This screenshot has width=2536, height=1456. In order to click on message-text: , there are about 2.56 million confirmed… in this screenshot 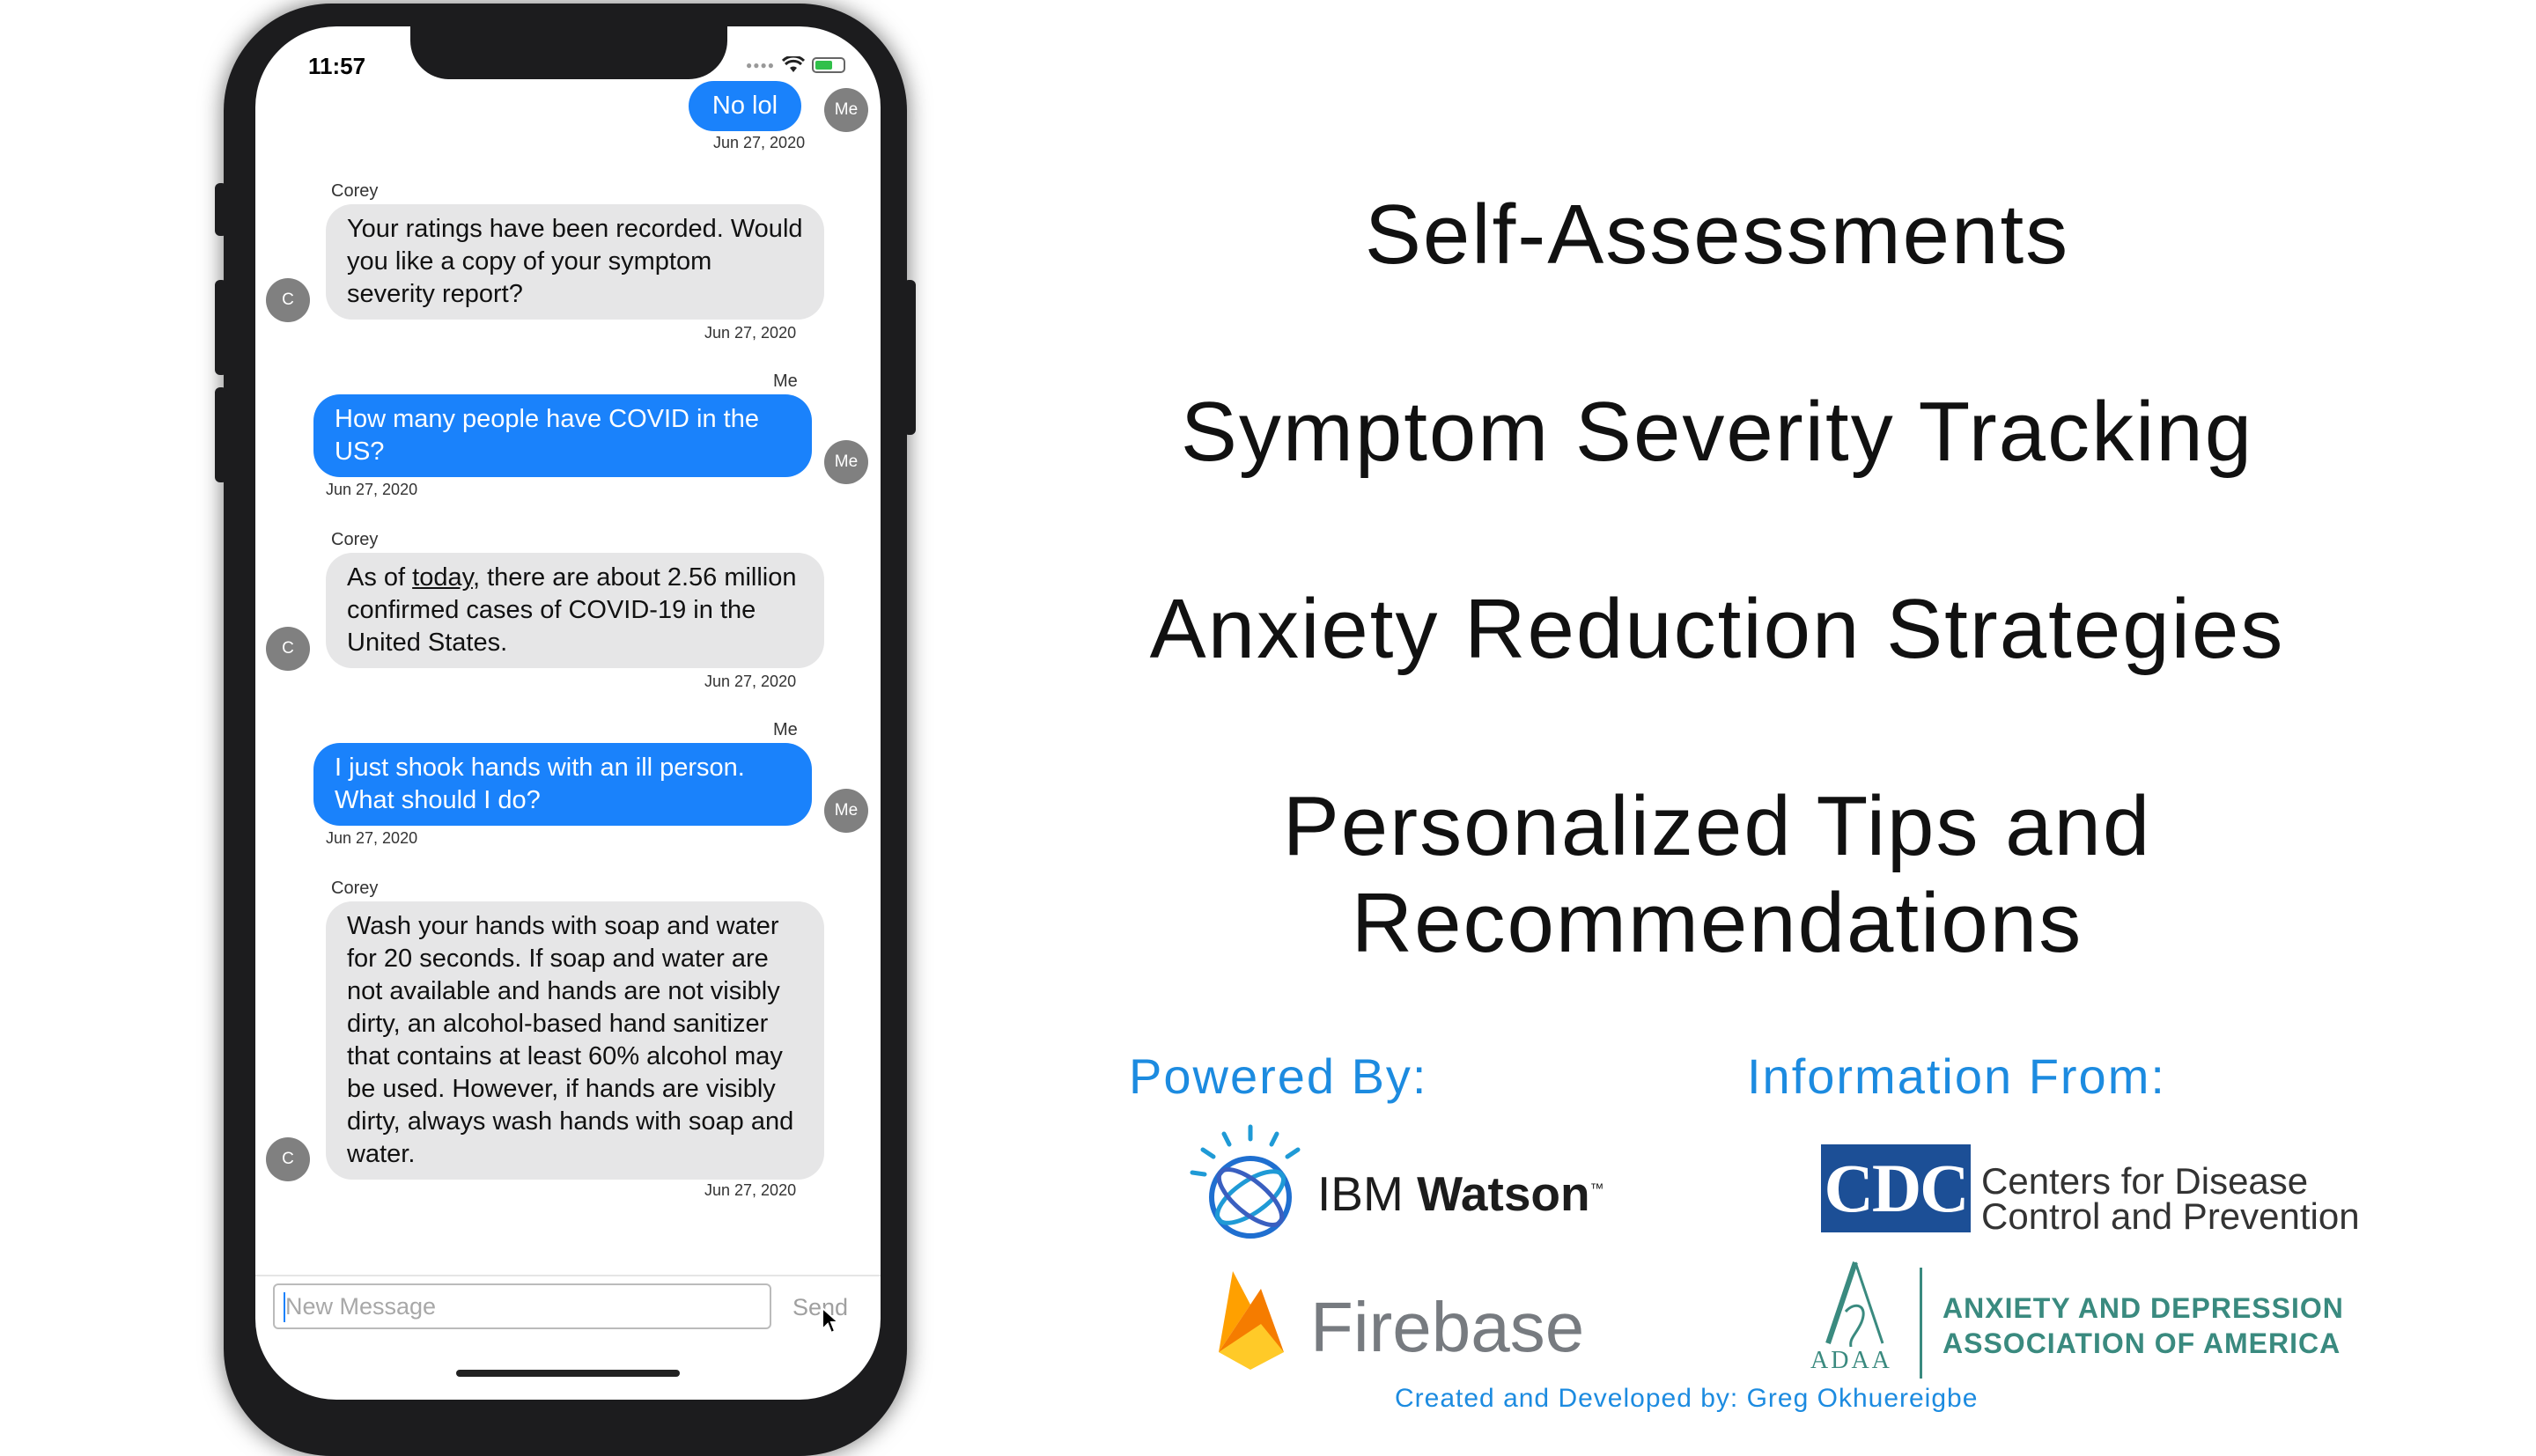, I will do `click(572, 610)`.